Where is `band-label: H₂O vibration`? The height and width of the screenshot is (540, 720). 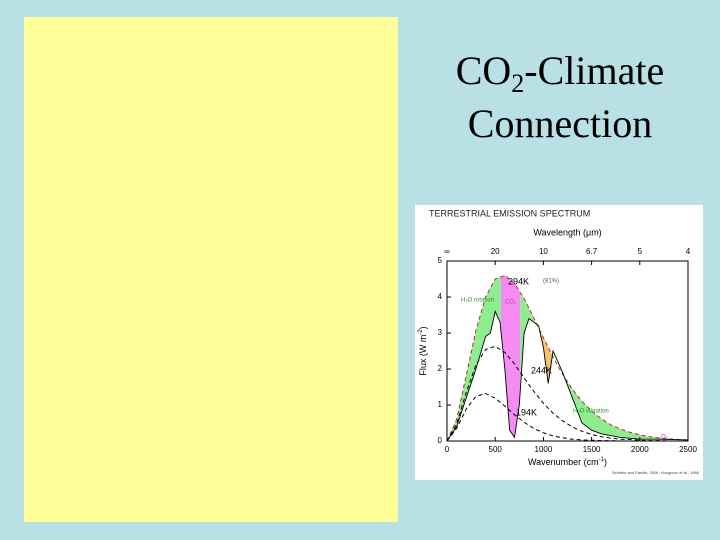 band-label: H₂O vibration is located at coordinates (591, 412).